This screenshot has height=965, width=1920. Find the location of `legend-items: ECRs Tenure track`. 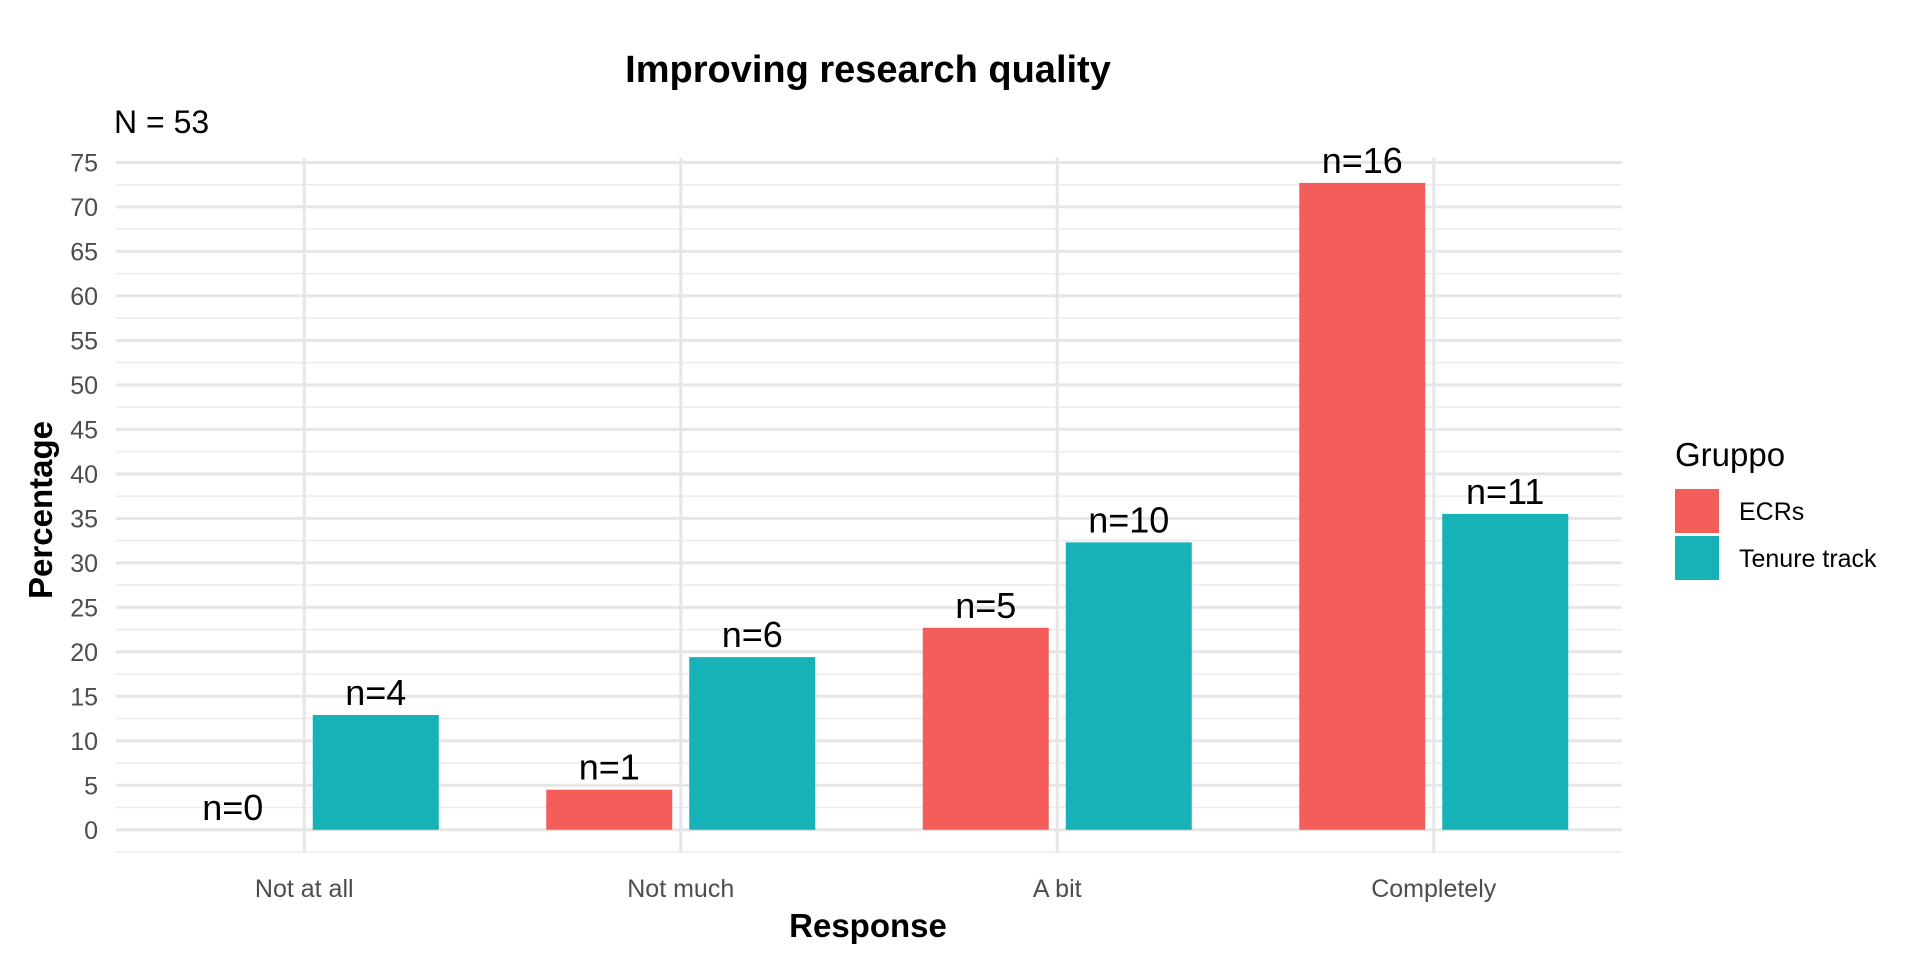

legend-items: ECRs Tenure track is located at coordinates (1776, 534).